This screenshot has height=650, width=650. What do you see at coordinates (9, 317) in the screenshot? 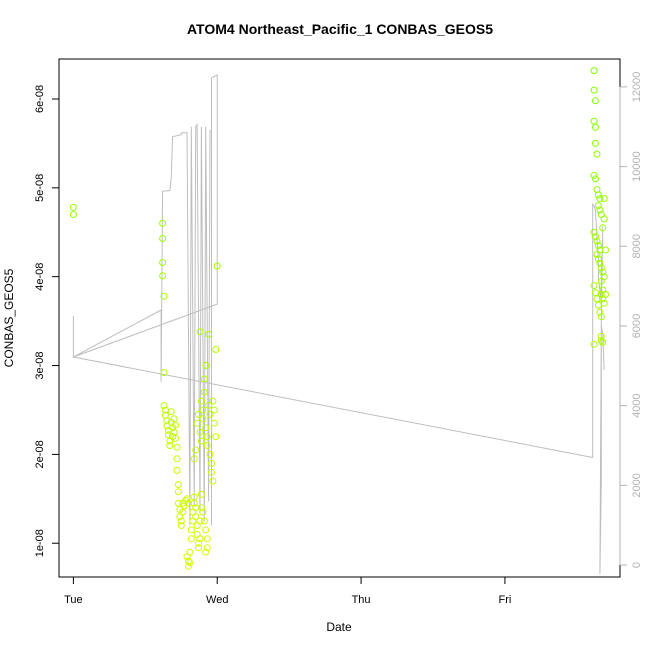
I see `y-axis-label: CONBAS_GEOS5` at bounding box center [9, 317].